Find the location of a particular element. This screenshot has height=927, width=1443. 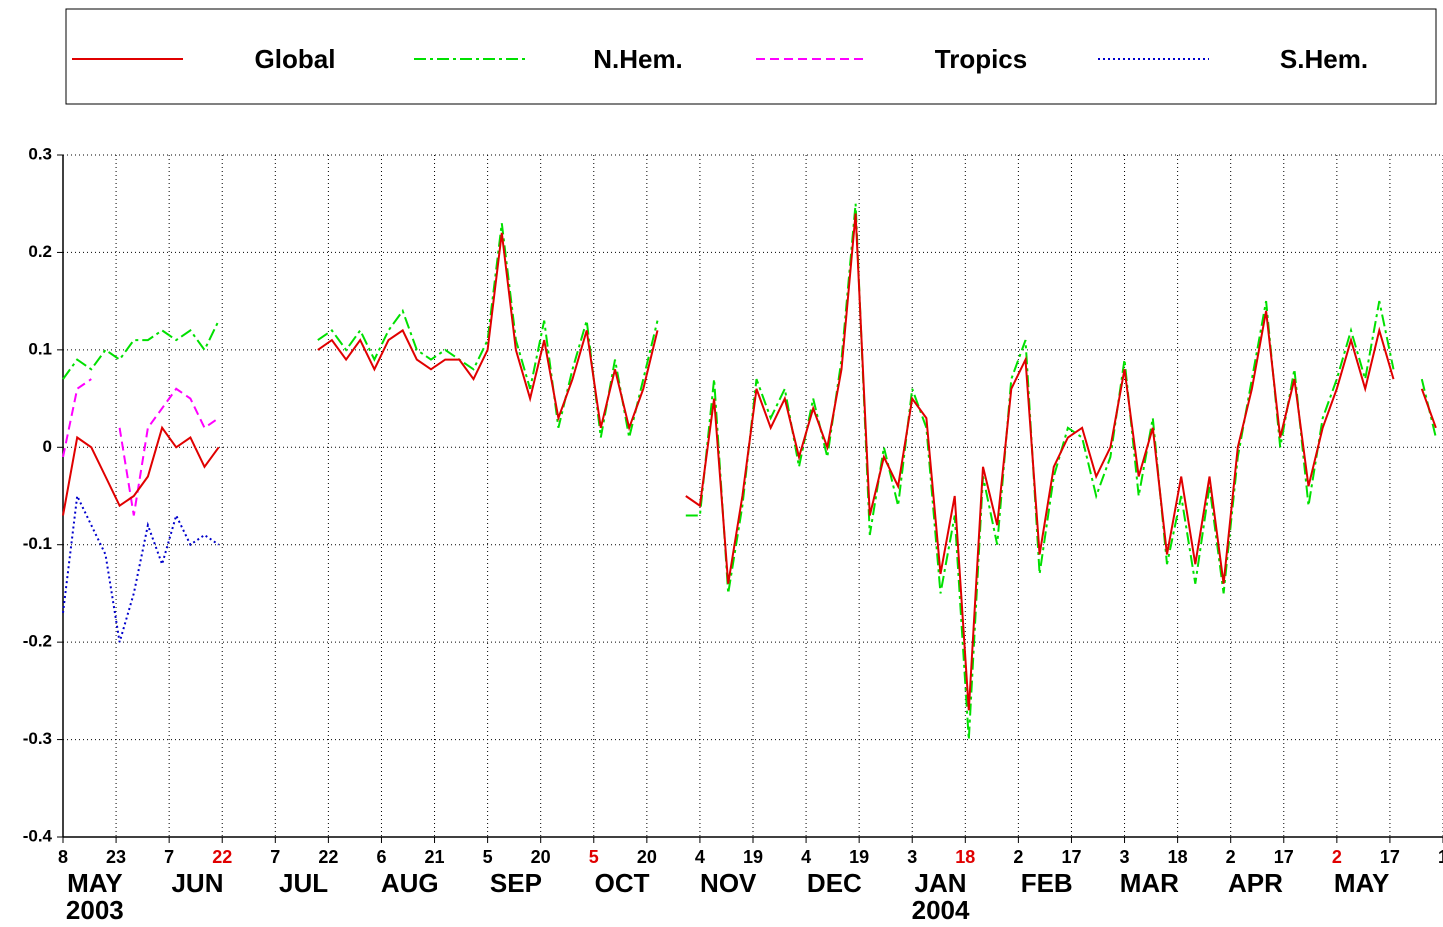

month-label: MAR is located at coordinates (1149, 883).